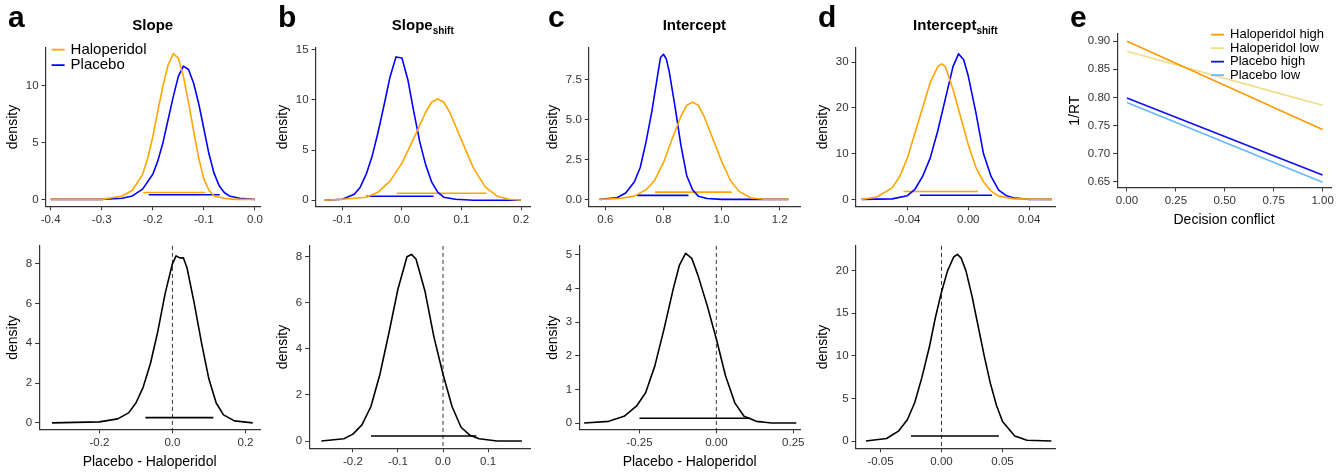 This screenshot has width=1341, height=474. Describe the element at coordinates (721, 219) in the screenshot. I see `x-tick-label: 1.0` at that location.